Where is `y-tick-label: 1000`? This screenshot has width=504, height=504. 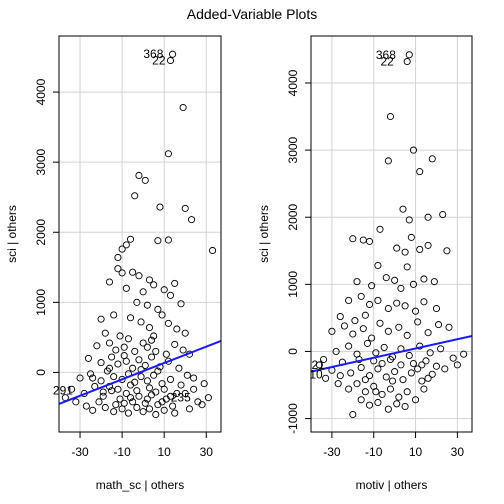 y-tick-label: 1000 is located at coordinates (293, 284).